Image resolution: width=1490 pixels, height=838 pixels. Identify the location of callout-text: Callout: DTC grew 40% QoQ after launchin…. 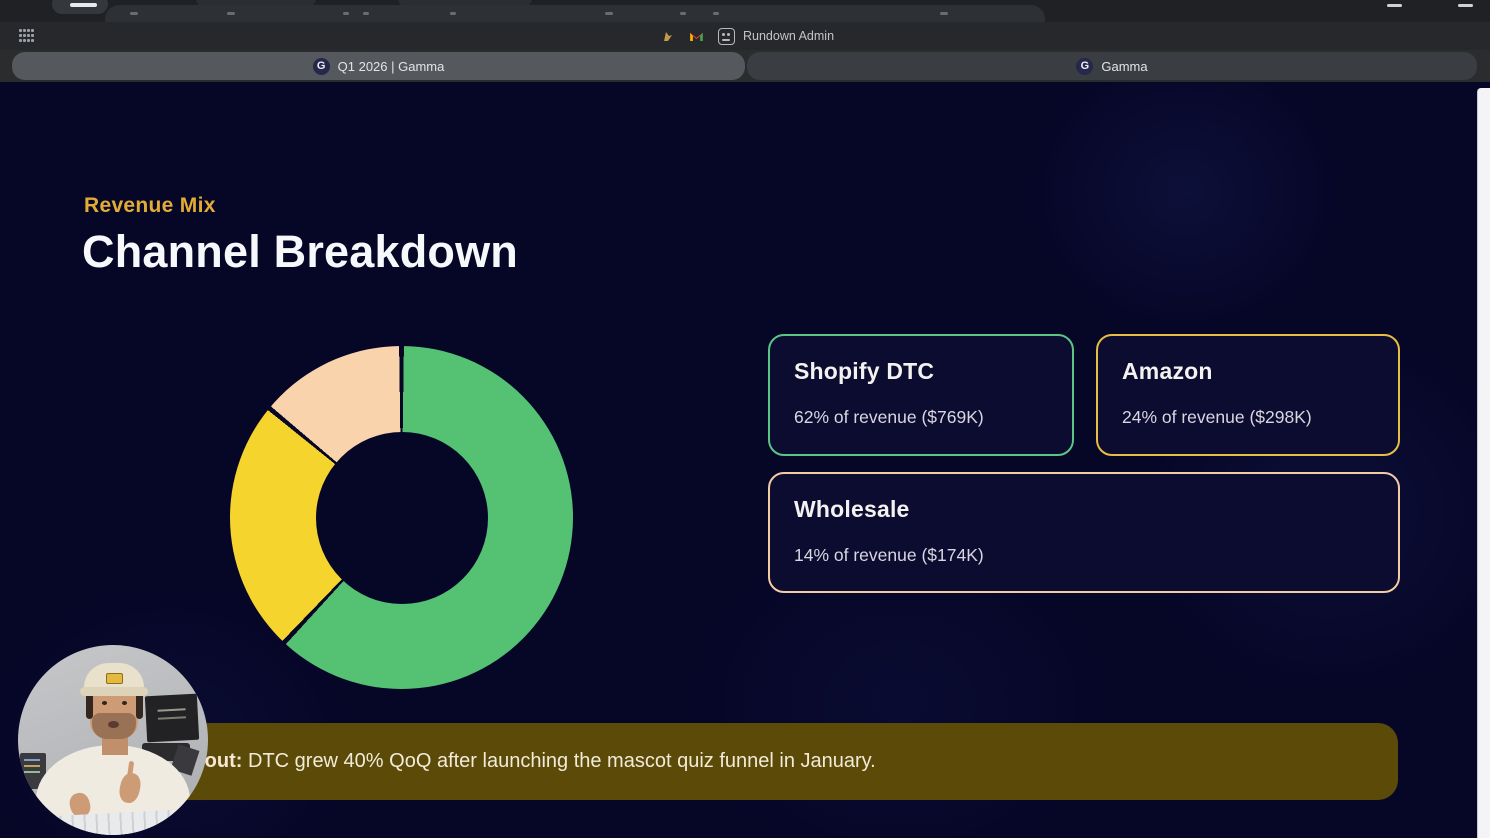
(522, 761).